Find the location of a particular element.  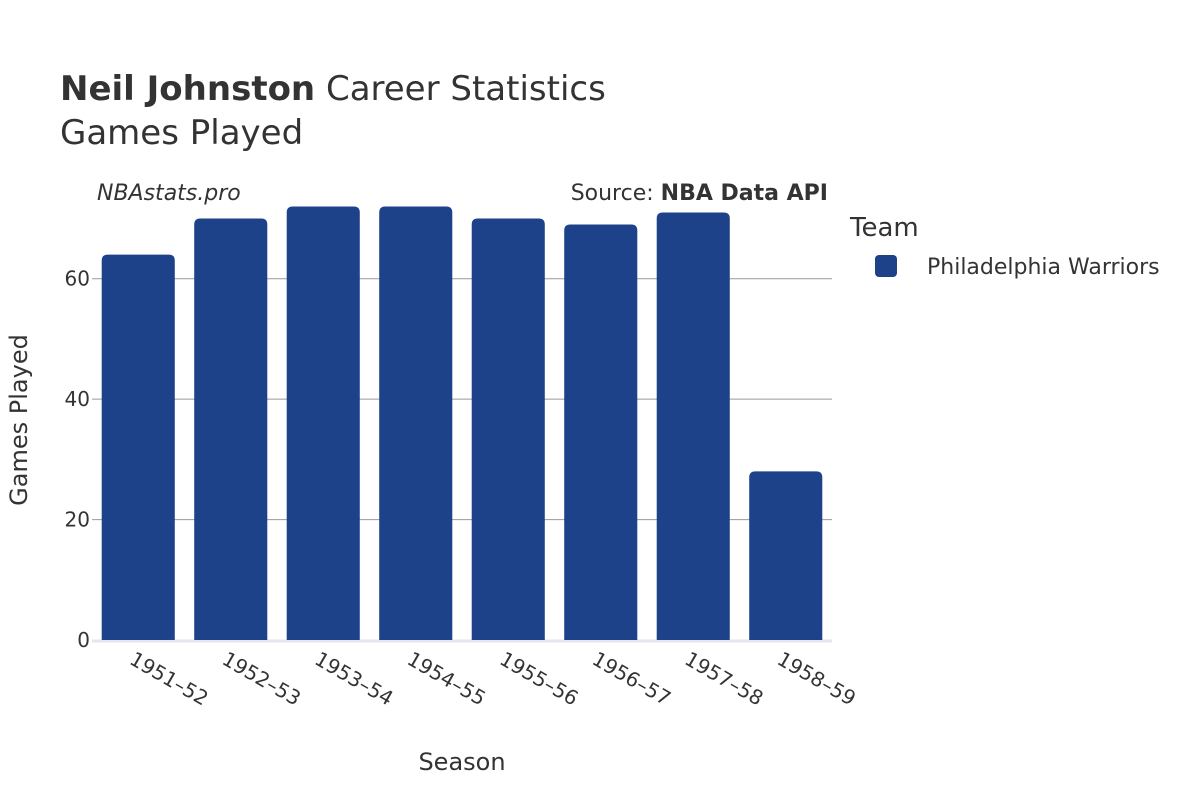

x-tick-label: 1958–59 is located at coordinates (816, 679).